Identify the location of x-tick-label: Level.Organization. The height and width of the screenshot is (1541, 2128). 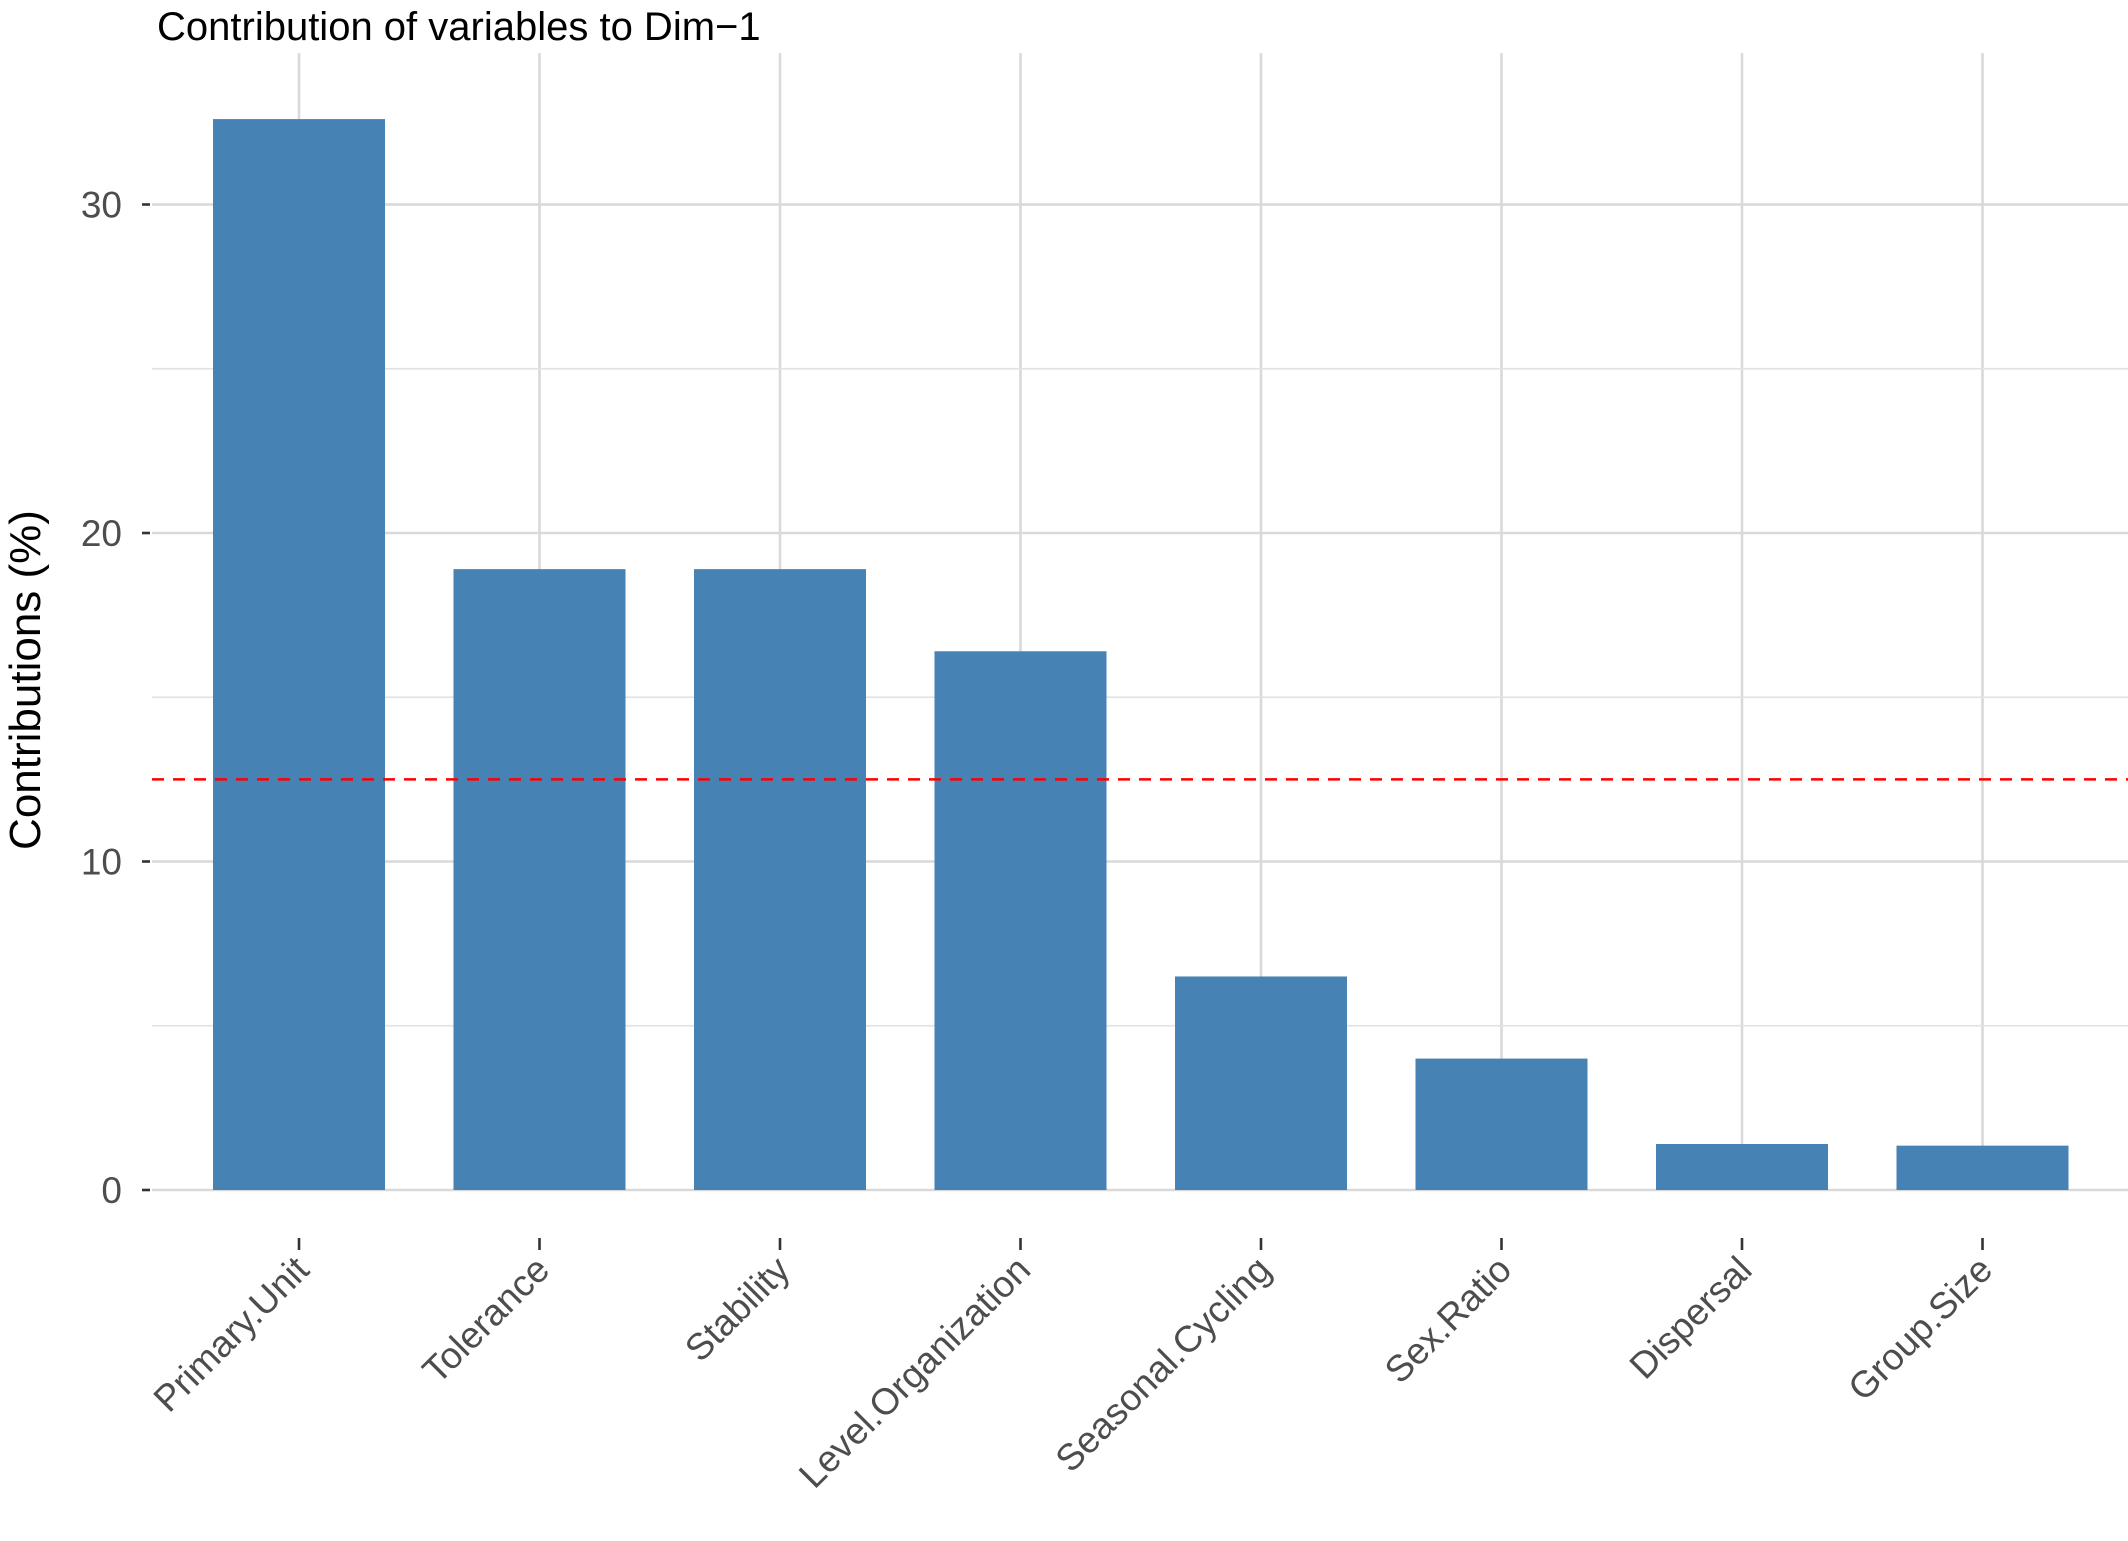
(914, 1372).